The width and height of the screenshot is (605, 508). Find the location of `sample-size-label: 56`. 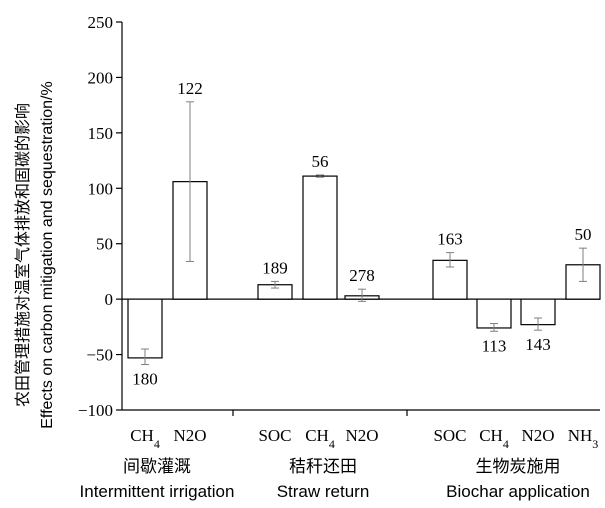

sample-size-label: 56 is located at coordinates (320, 161).